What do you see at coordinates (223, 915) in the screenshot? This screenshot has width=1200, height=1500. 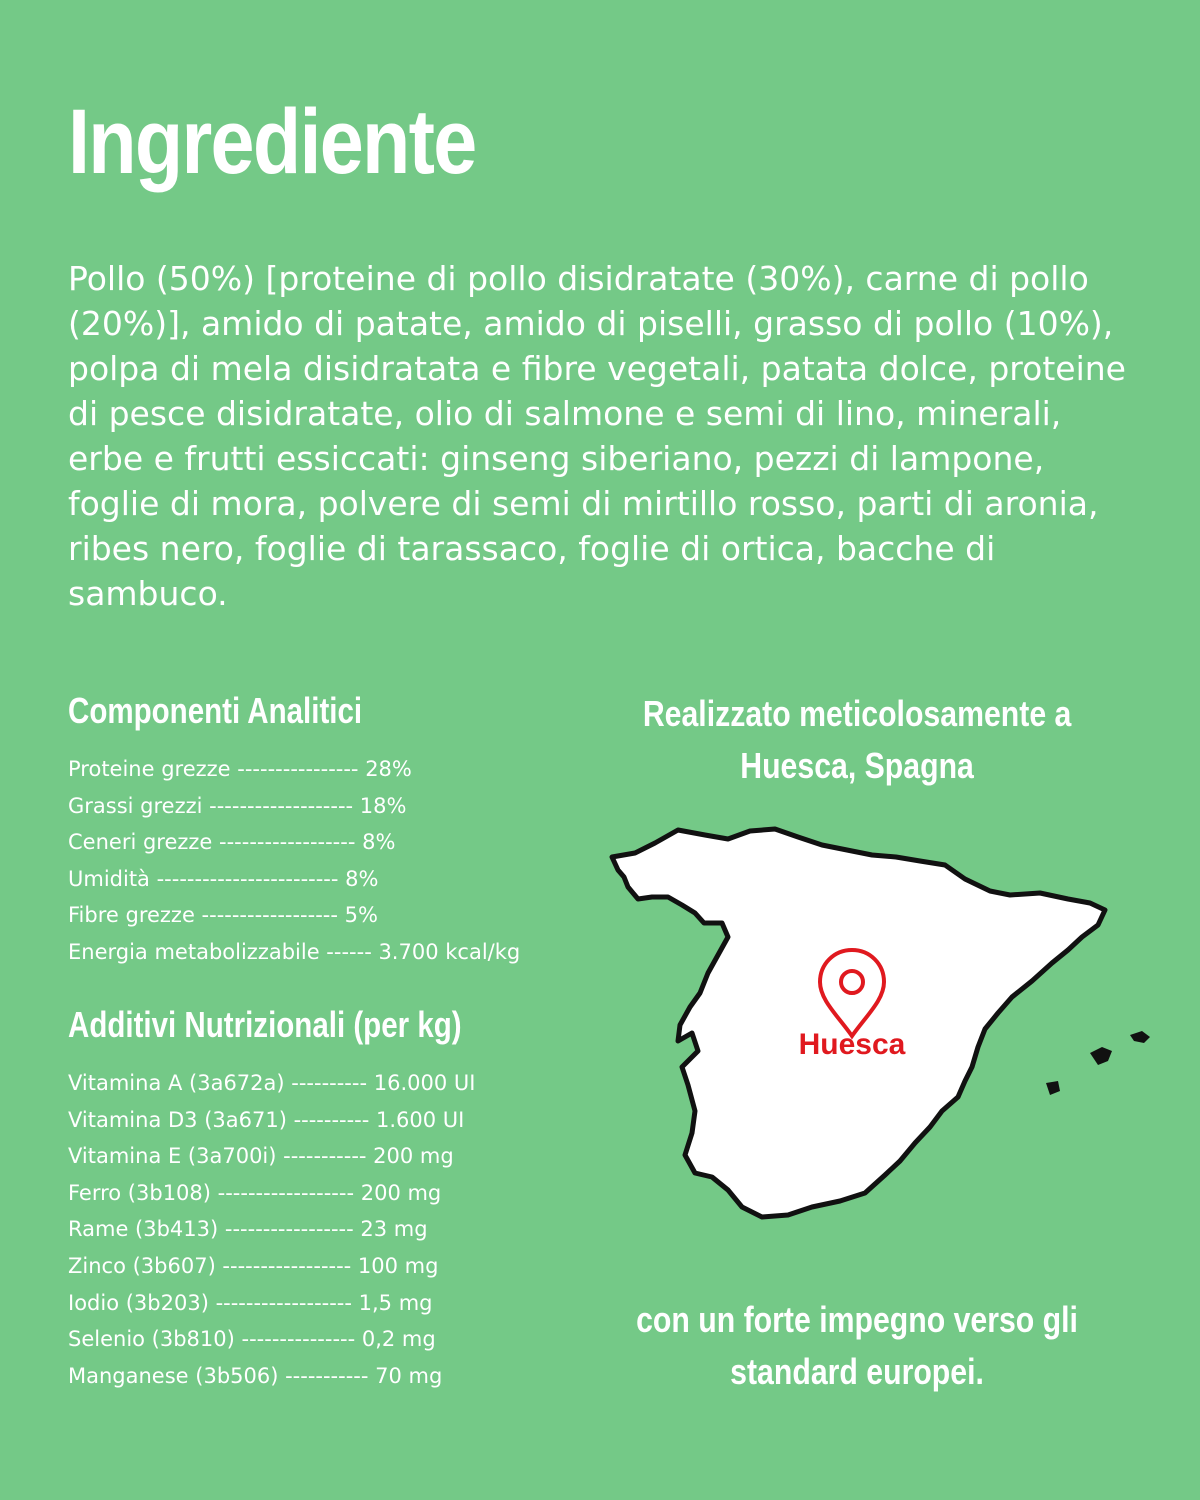 I see `list-item: Fibre grezze ------------------ 5%` at bounding box center [223, 915].